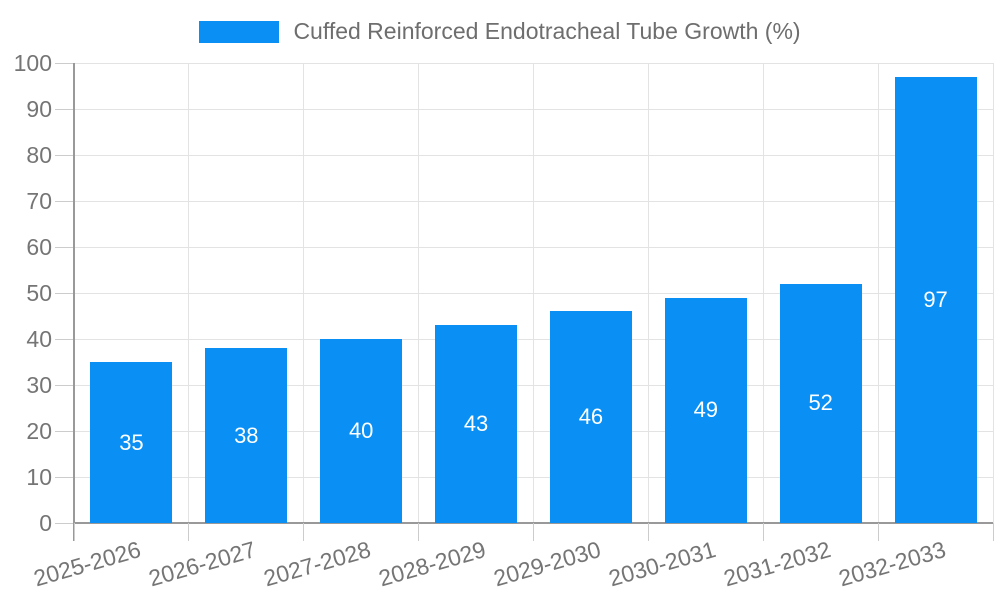 This screenshot has height=600, width=1000. I want to click on y-tick-label: 0, so click(45, 523).